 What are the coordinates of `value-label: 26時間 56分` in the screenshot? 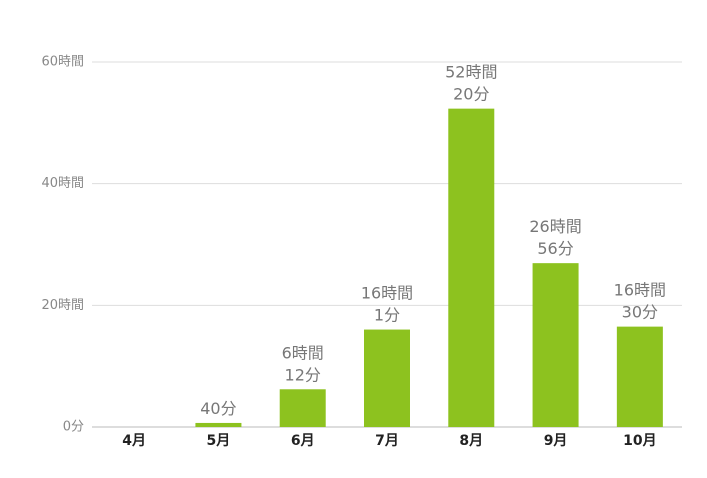 It's located at (555, 237).